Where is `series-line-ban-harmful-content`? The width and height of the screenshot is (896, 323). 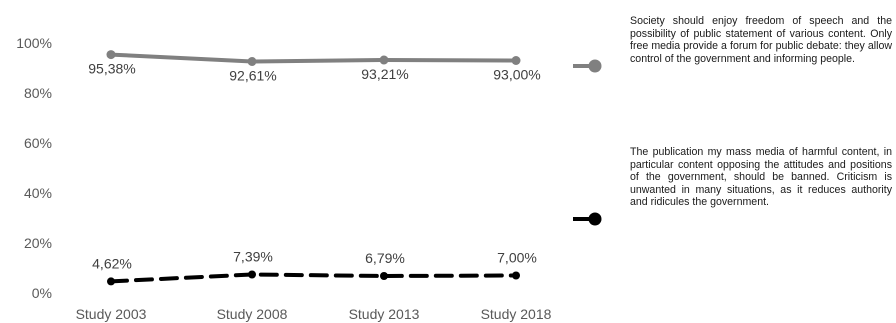 series-line-ban-harmful-content is located at coordinates (313, 278).